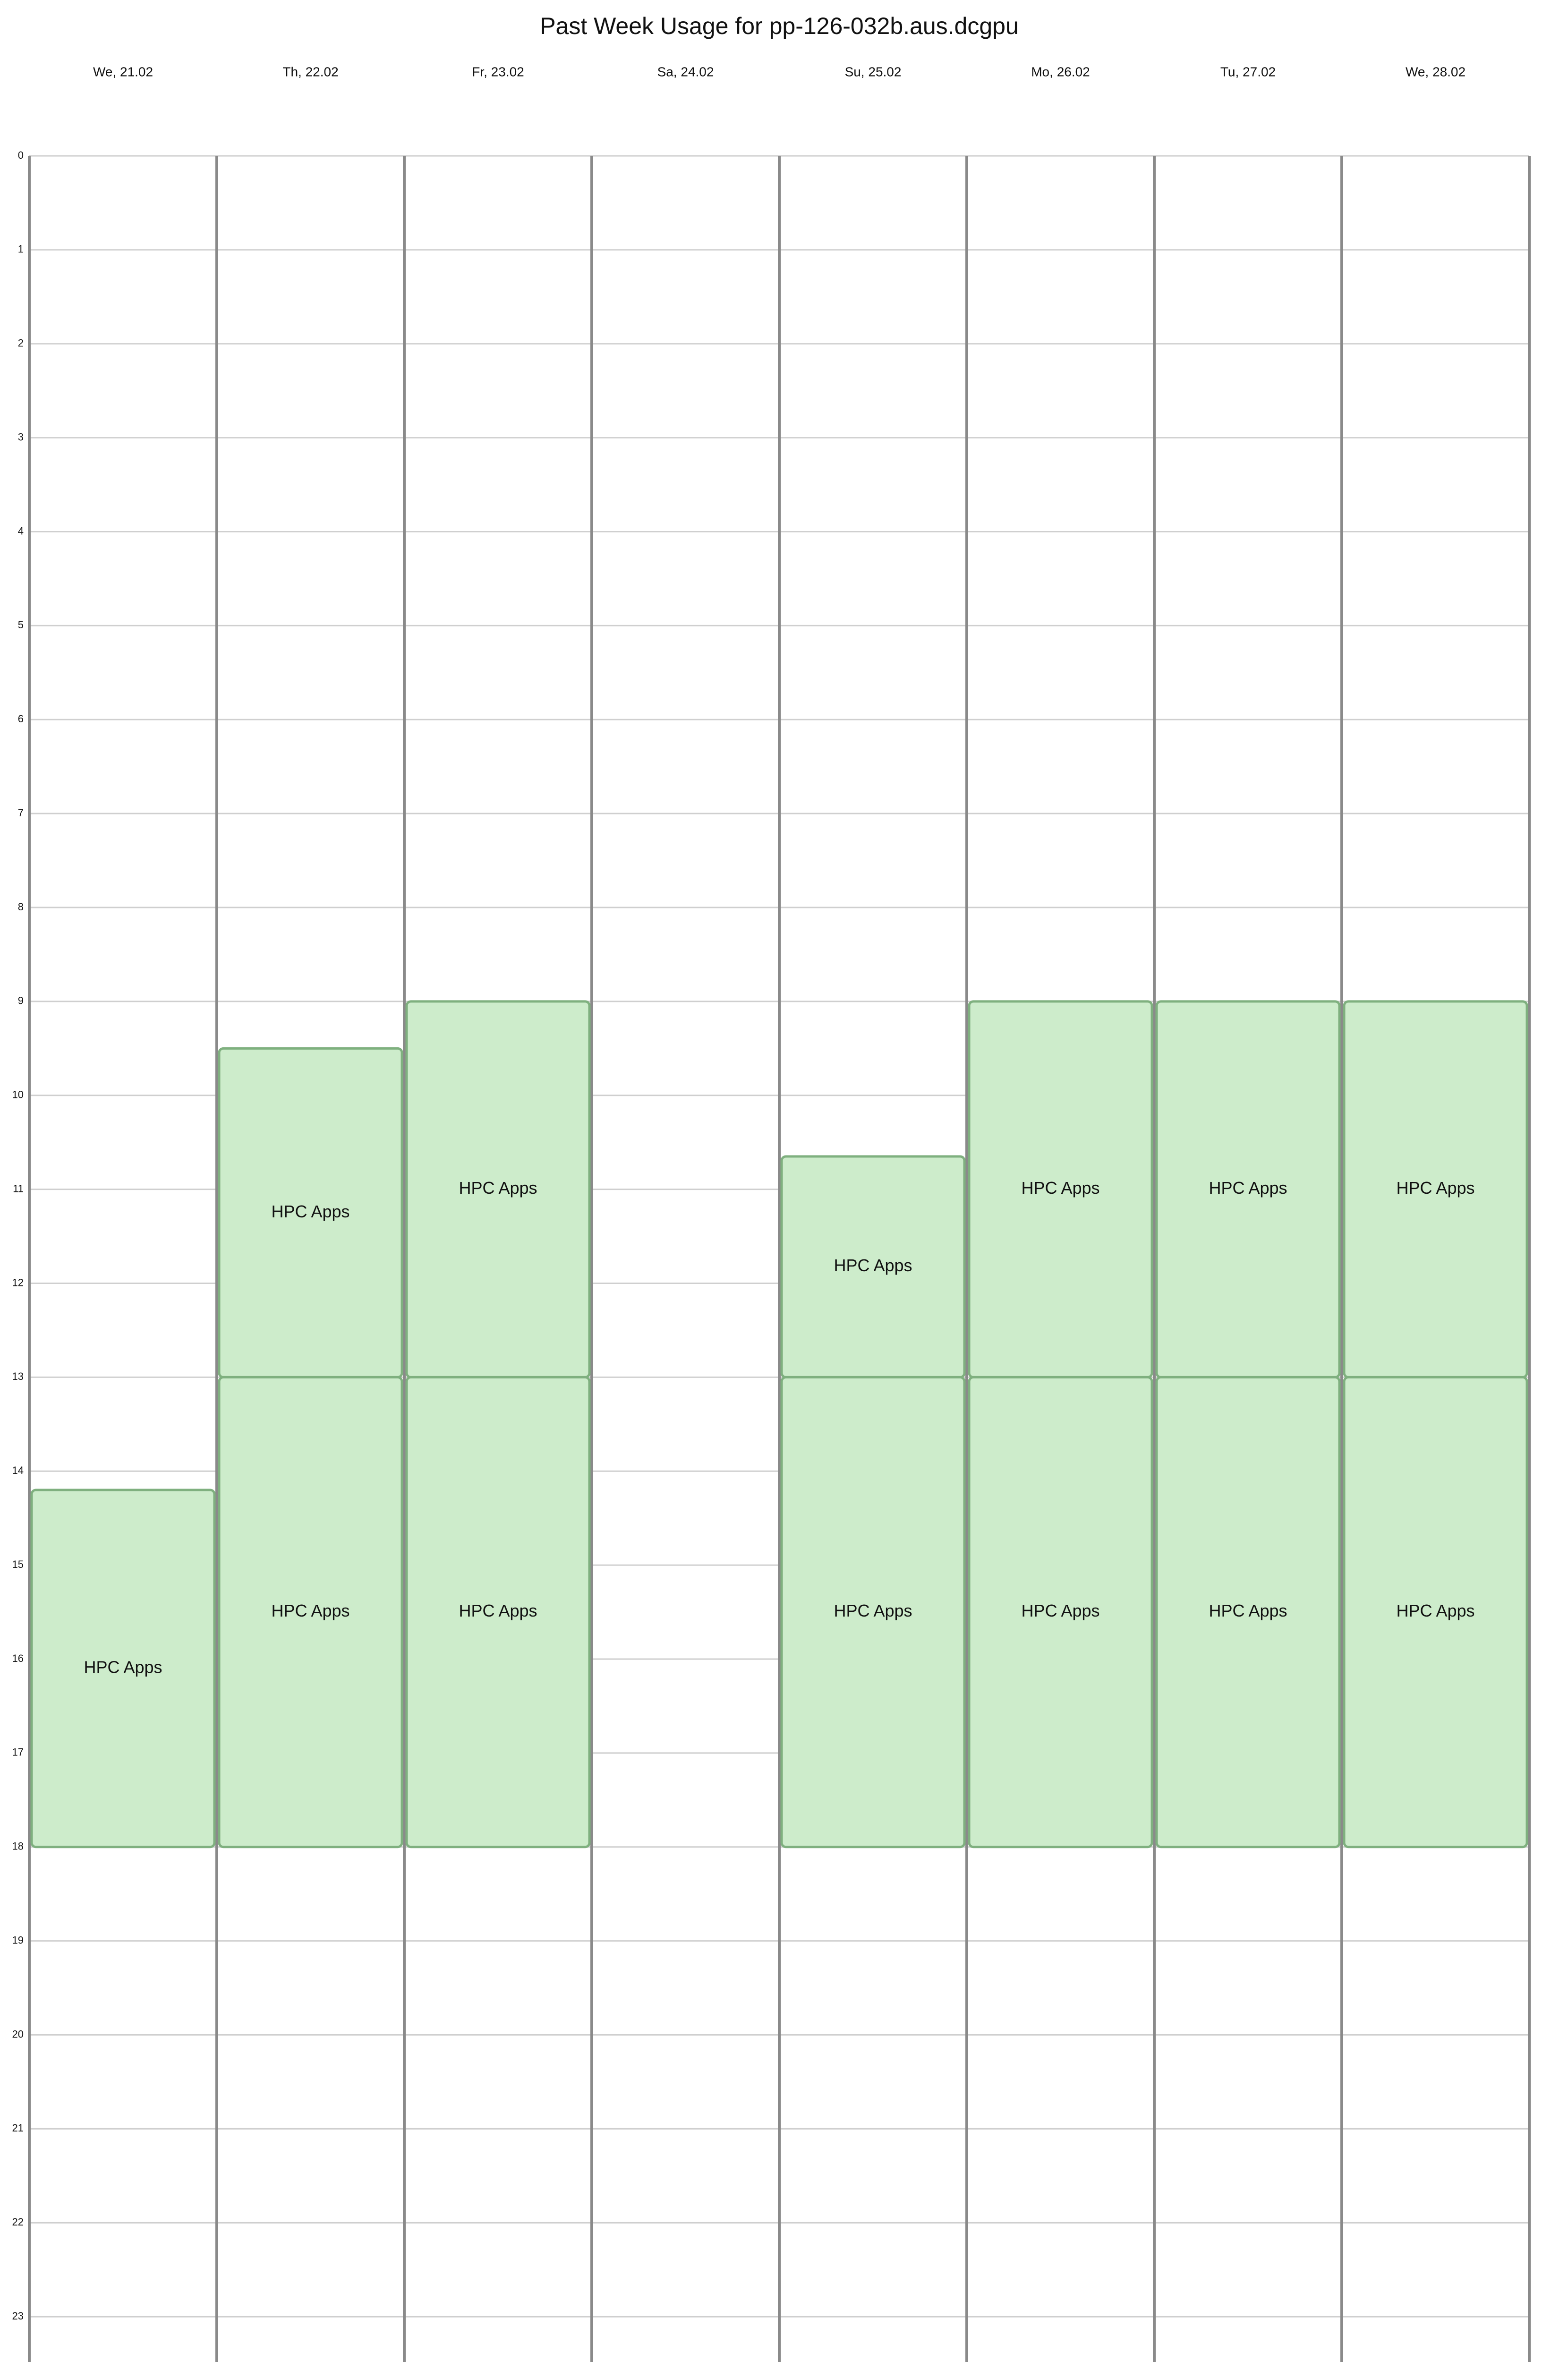 The width and height of the screenshot is (1568, 2362). Describe the element at coordinates (21, 907) in the screenshot. I see `y-tick-label: 8` at that location.